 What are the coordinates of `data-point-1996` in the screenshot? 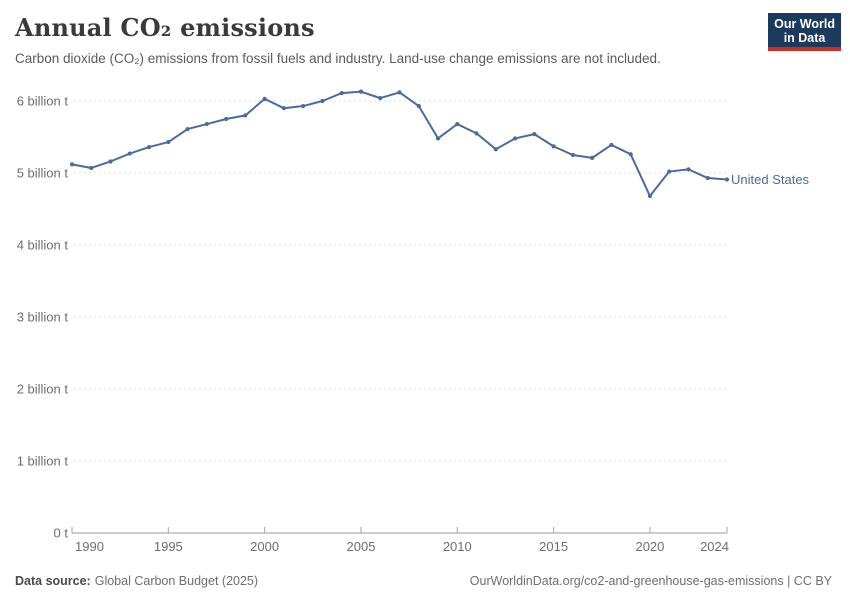 It's located at (187, 129).